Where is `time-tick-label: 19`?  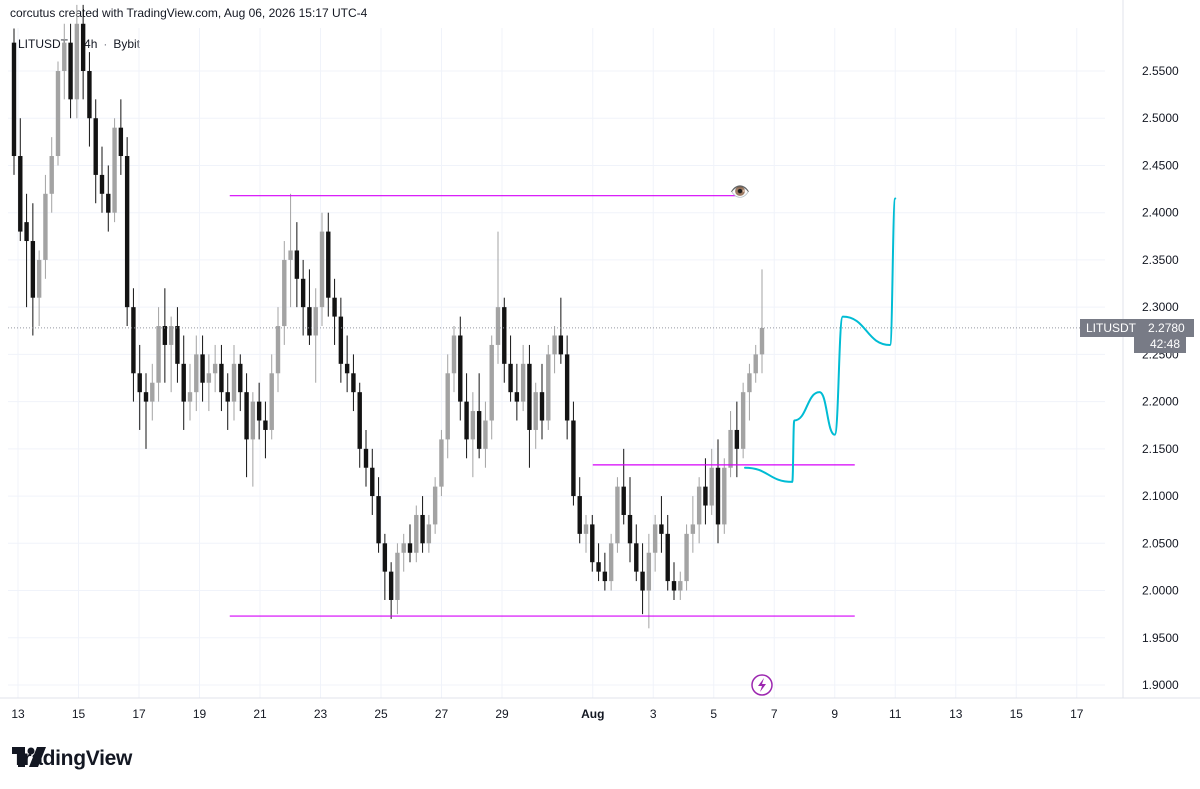
time-tick-label: 19 is located at coordinates (200, 714).